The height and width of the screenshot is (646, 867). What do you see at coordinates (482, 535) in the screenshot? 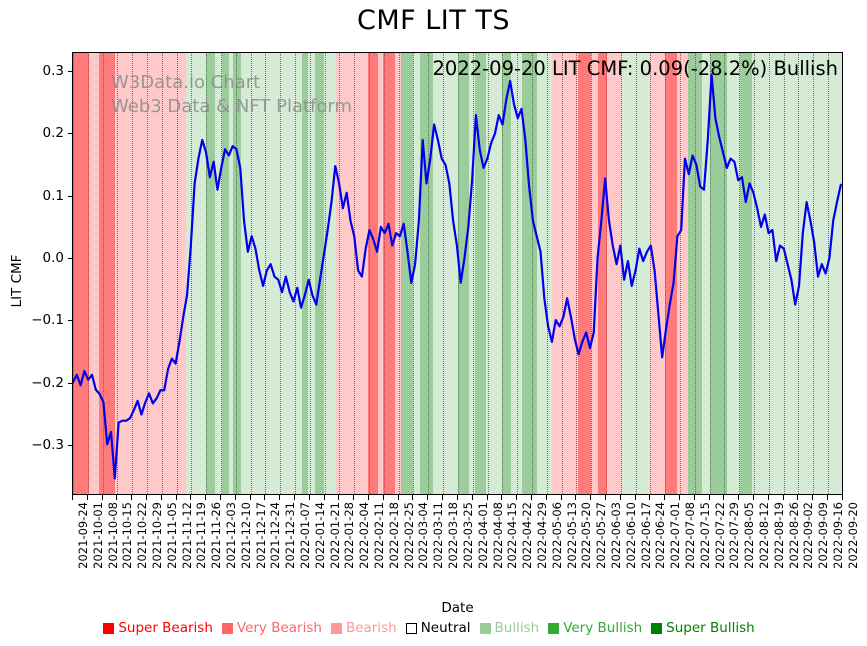
I see `x-axis-tick-label: 2022-04-01` at bounding box center [482, 535].